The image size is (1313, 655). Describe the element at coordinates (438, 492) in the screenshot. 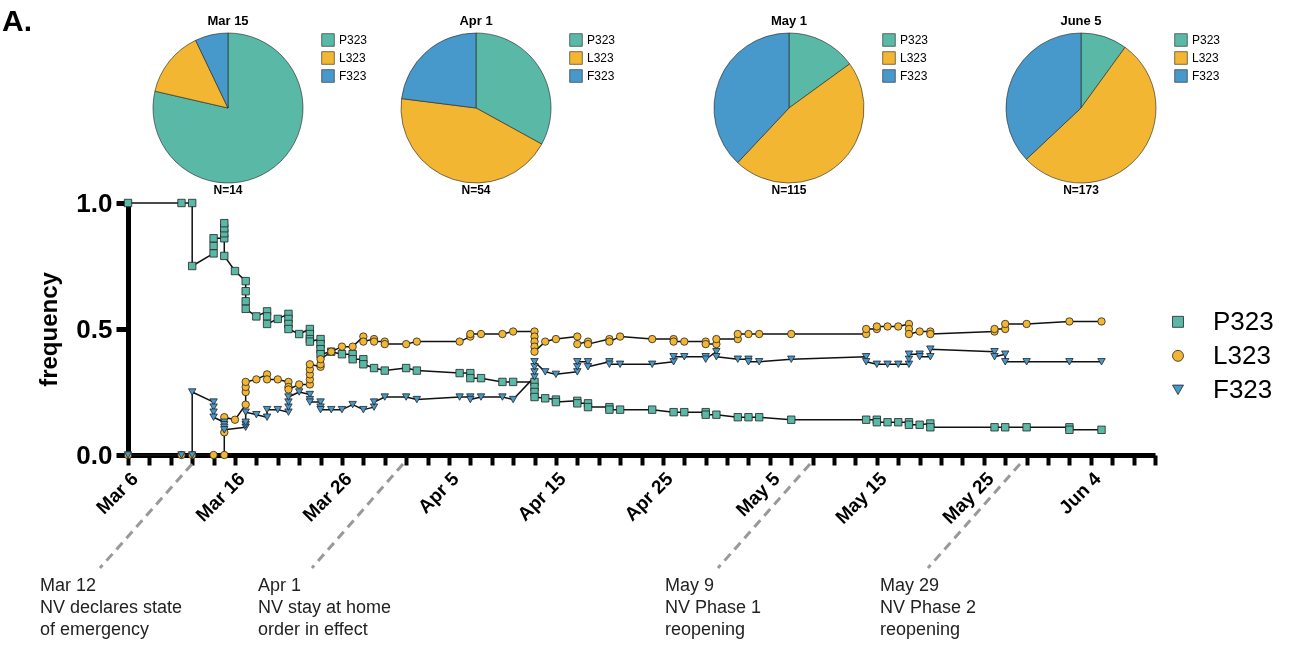

I see `x-tick-label: Apr 5` at that location.